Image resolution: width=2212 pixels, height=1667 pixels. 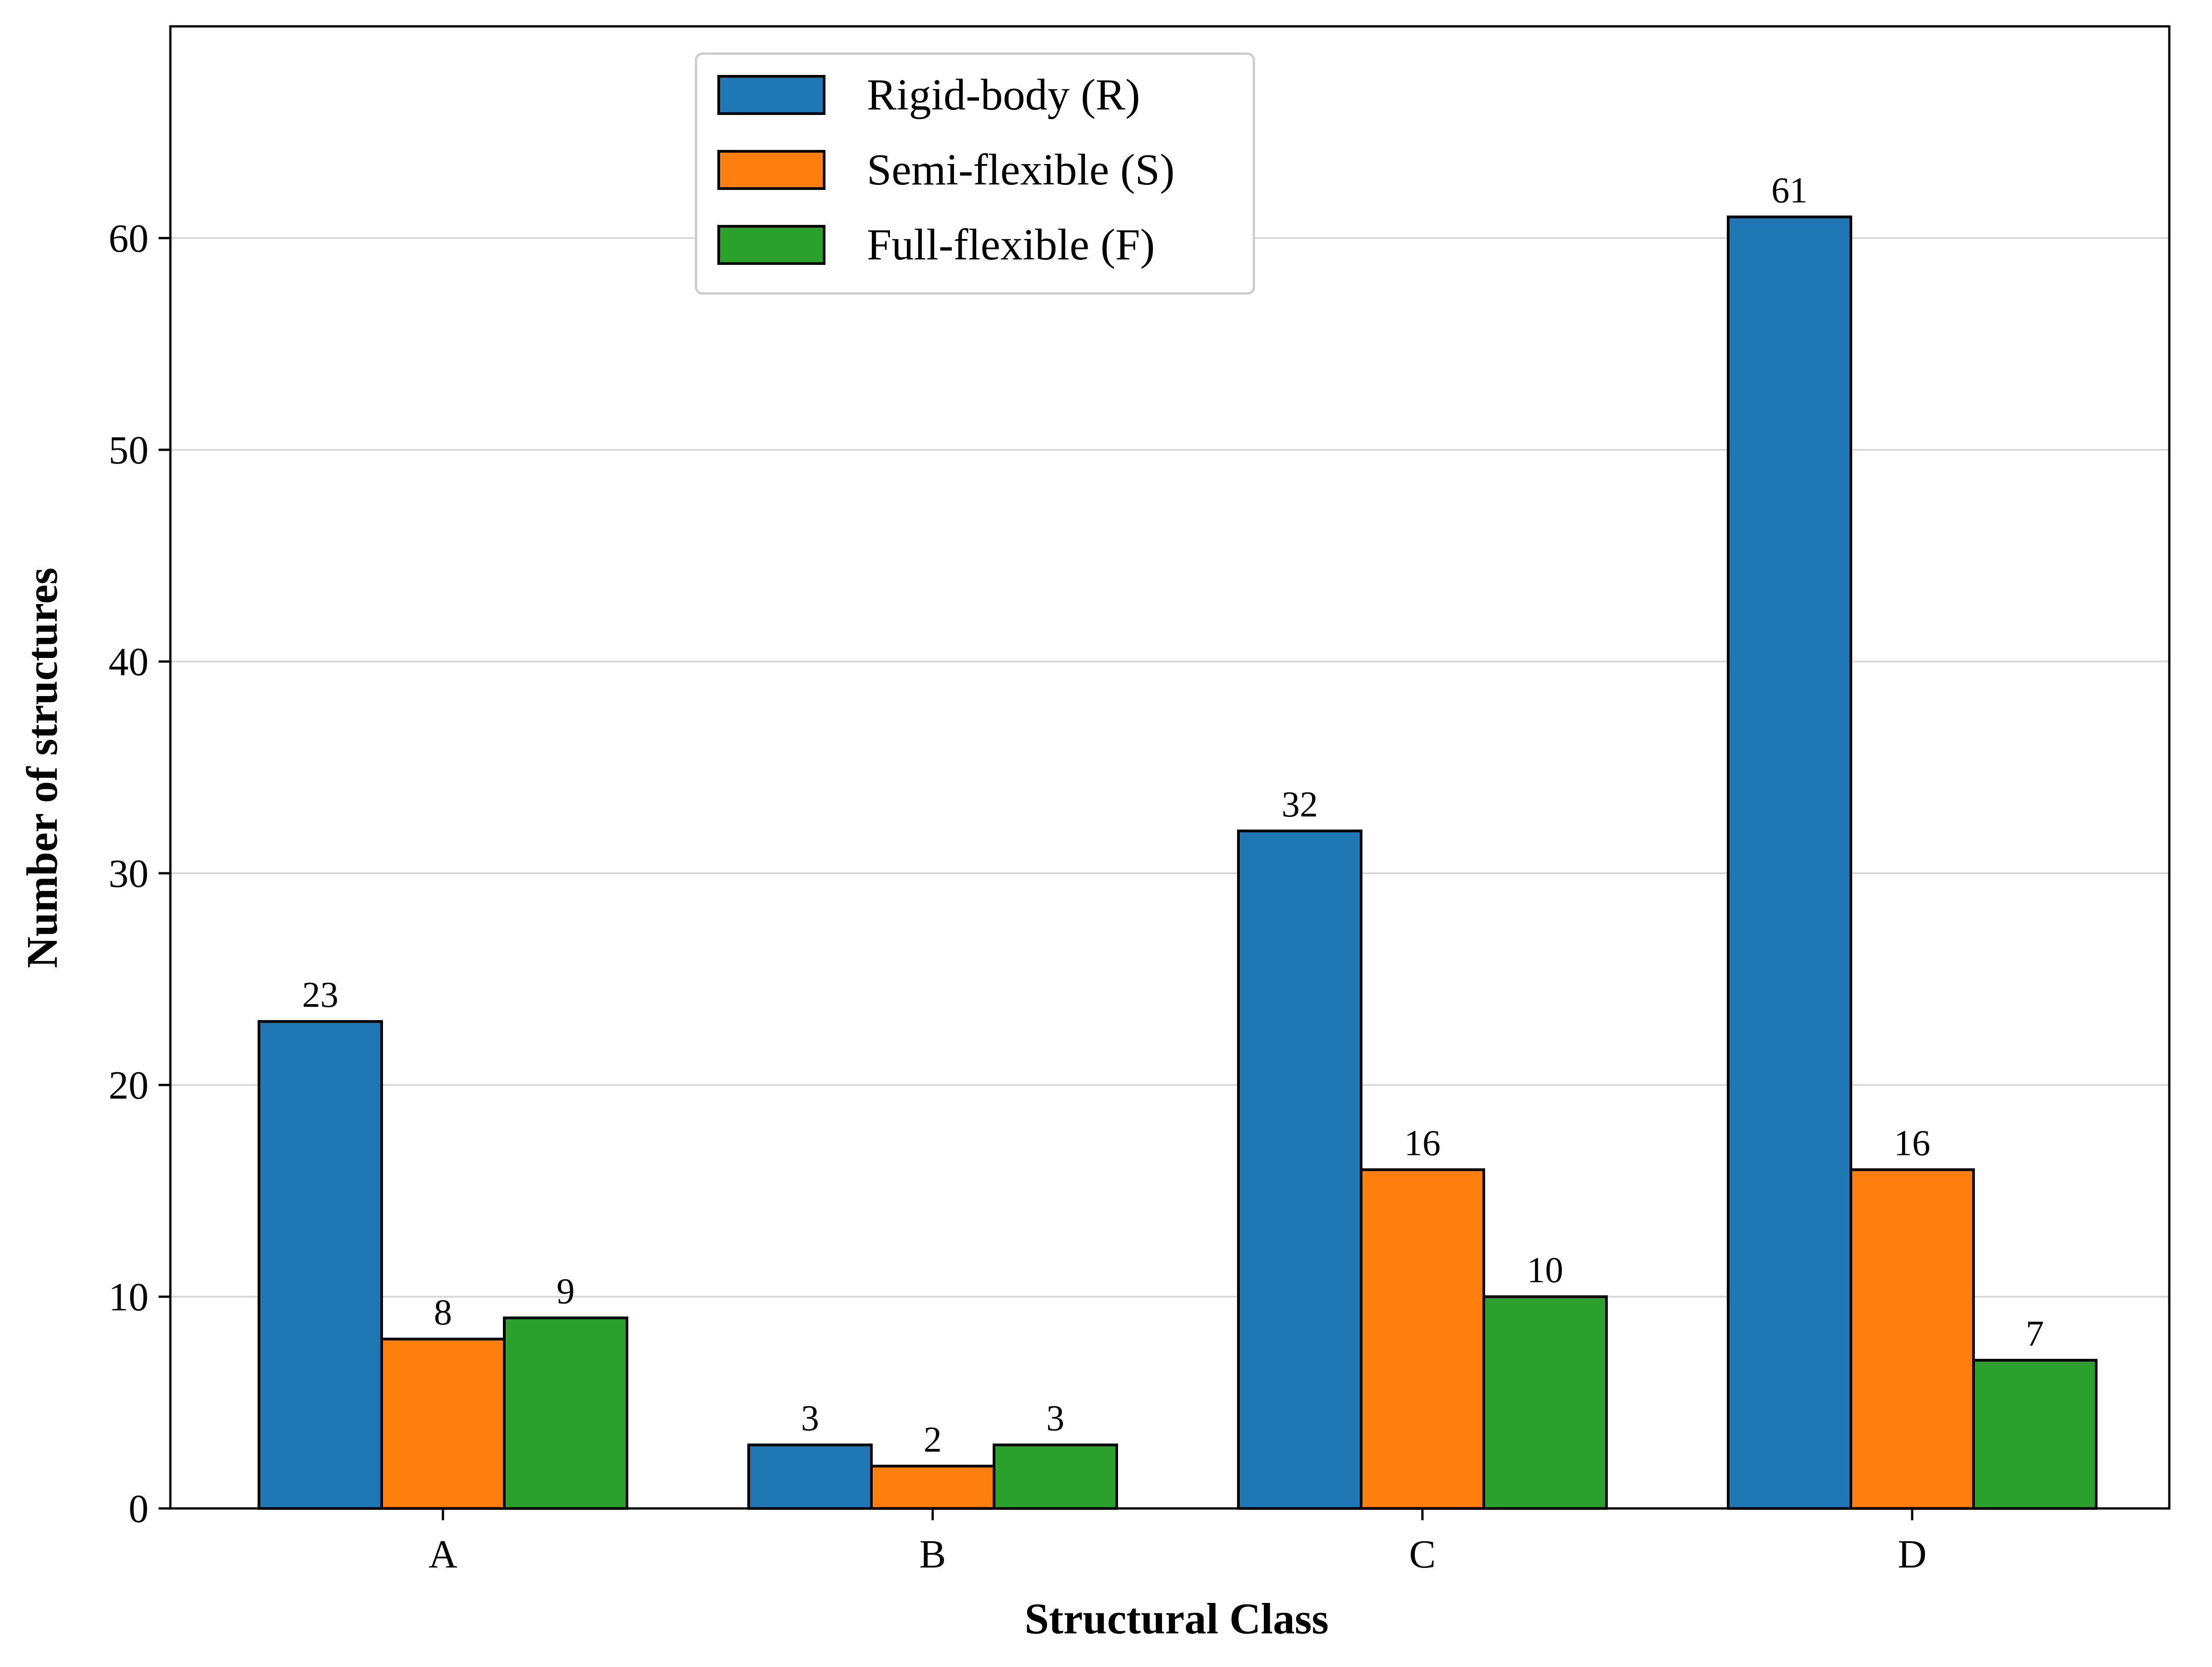 What do you see at coordinates (1789, 190) in the screenshot?
I see `data-label-d-series-1: 61` at bounding box center [1789, 190].